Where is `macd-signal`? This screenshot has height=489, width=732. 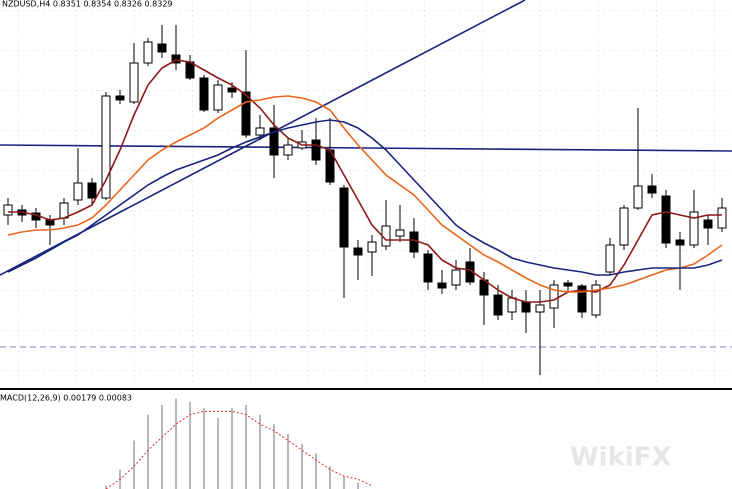
macd-signal is located at coordinates (239, 449).